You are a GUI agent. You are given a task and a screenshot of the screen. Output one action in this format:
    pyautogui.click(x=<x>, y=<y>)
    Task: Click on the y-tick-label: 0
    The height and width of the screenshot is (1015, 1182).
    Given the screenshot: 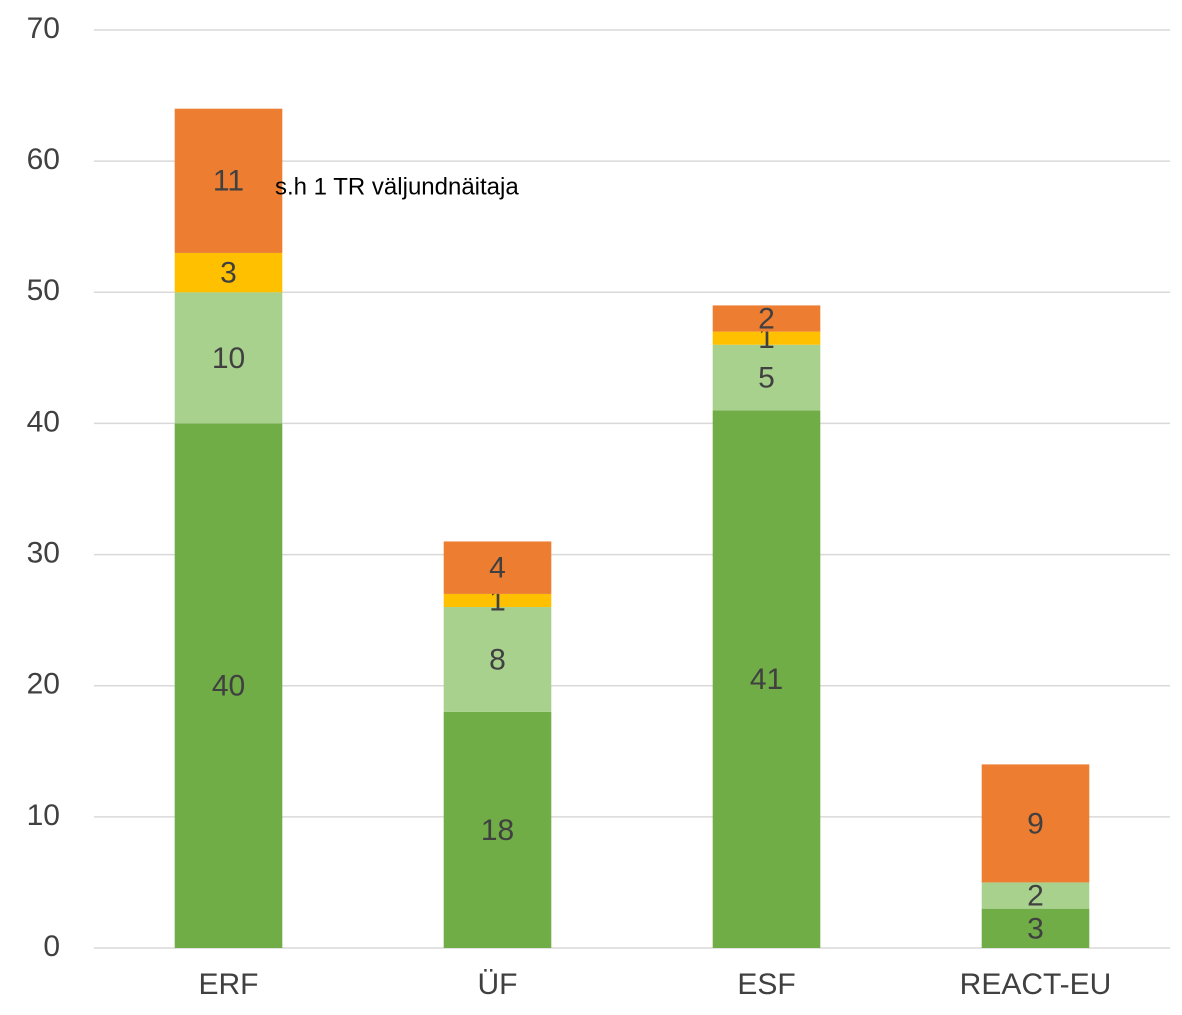 What is the action you would take?
    pyautogui.click(x=51, y=946)
    